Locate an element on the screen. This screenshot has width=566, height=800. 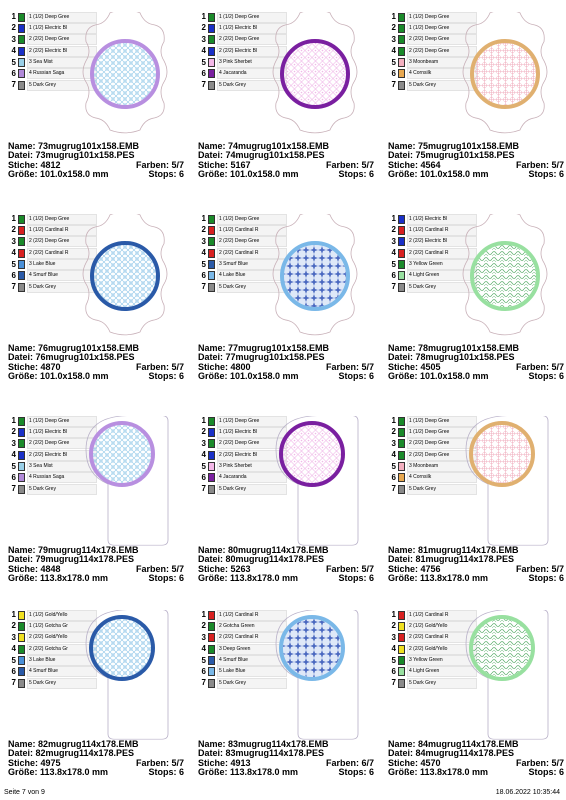
print-datetime: 18.06.2022 10:35:44 is located at coordinates (527, 792).